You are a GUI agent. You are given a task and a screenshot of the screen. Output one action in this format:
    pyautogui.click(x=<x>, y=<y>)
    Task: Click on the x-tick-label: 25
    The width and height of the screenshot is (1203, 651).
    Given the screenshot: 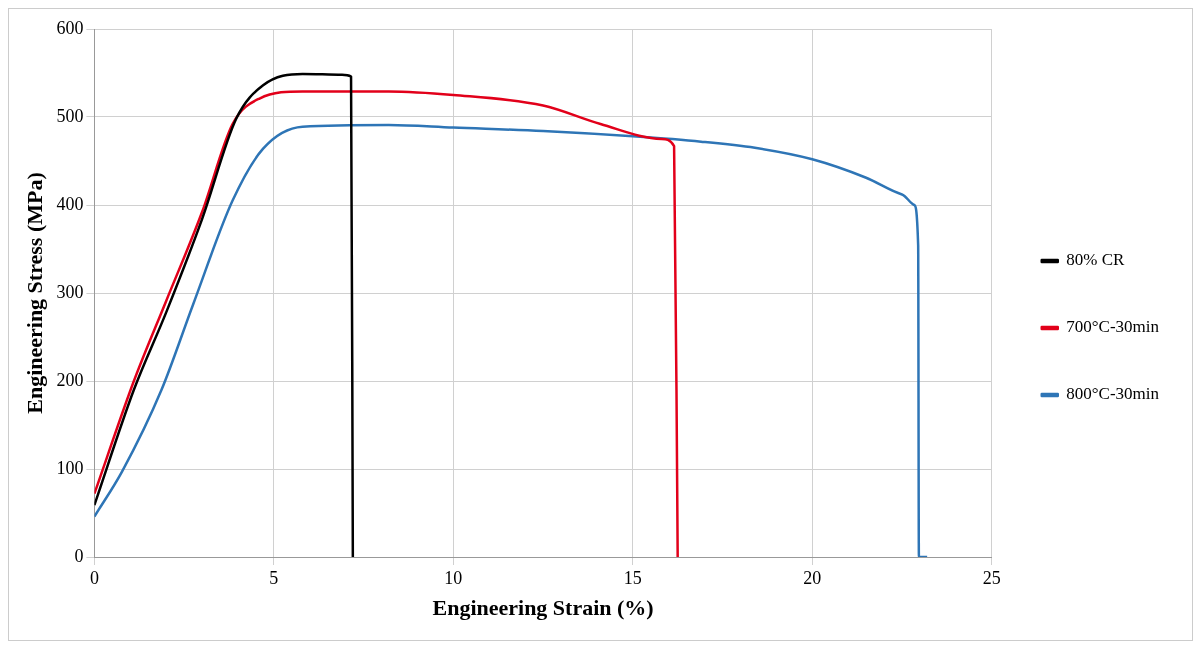 What is the action you would take?
    pyautogui.click(x=991, y=577)
    